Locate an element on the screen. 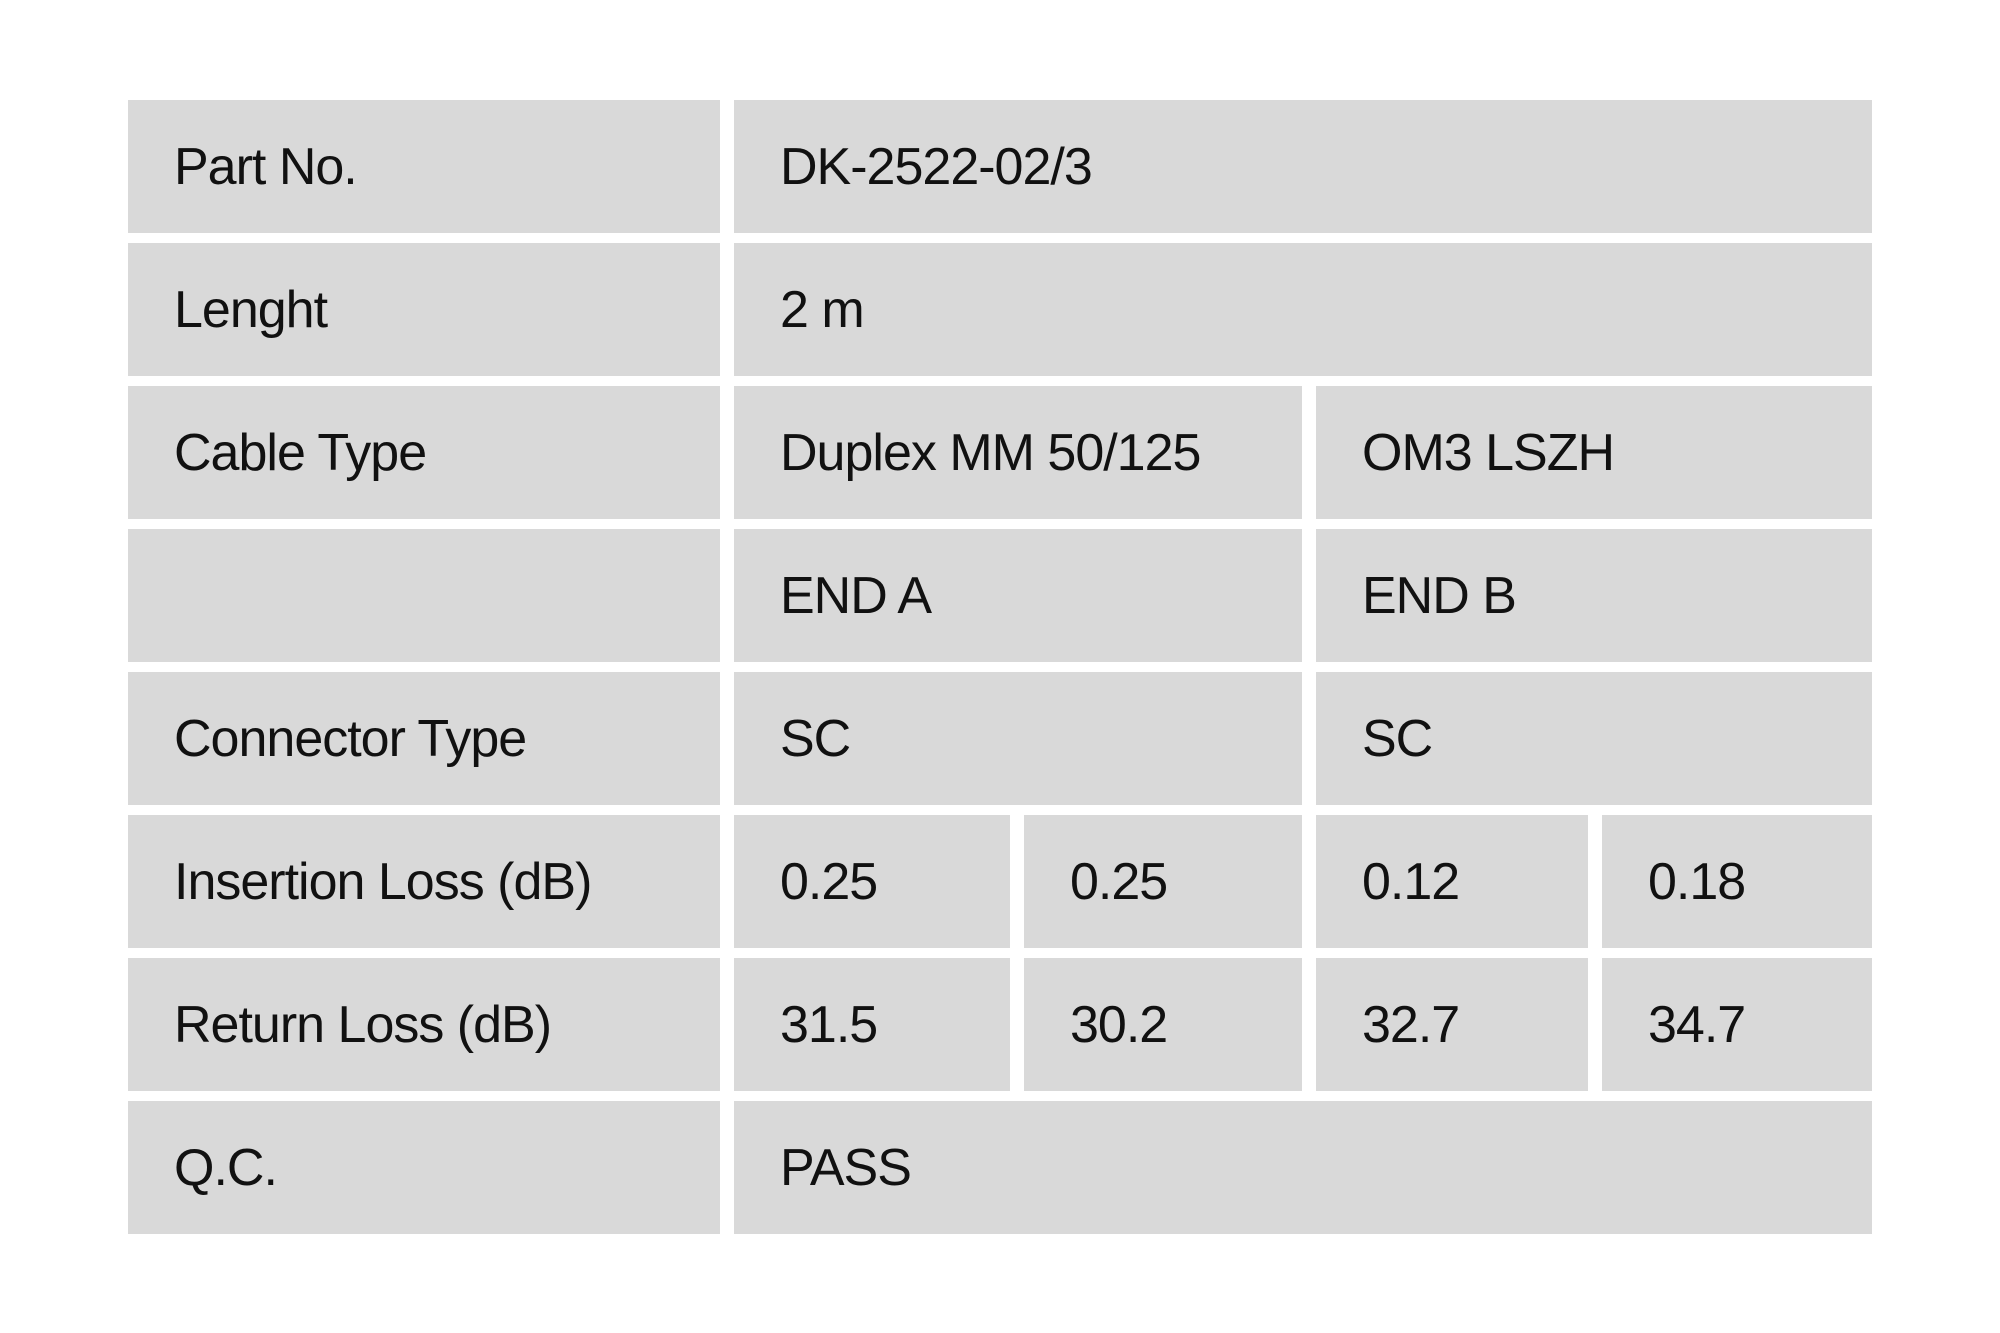 The image size is (2000, 1333). part-no-label: Part No. is located at coordinates (424, 166).